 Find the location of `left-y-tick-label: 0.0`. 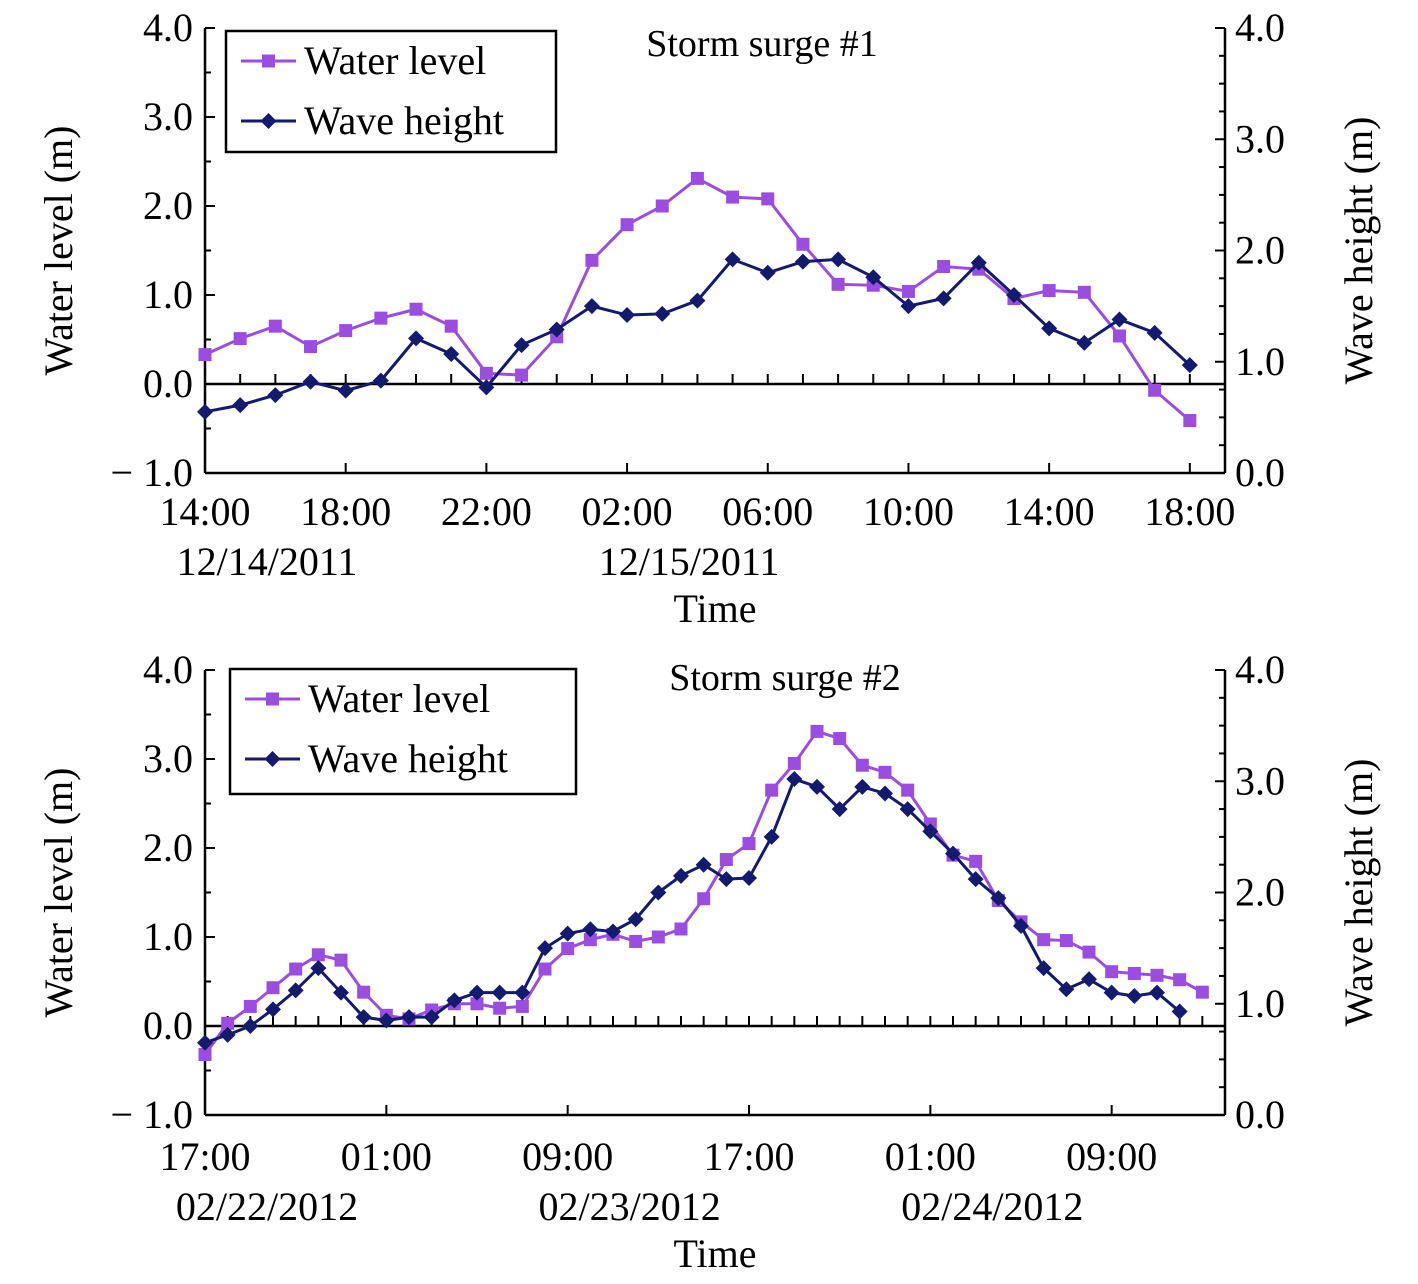

left-y-tick-label: 0.0 is located at coordinates (168, 1025).